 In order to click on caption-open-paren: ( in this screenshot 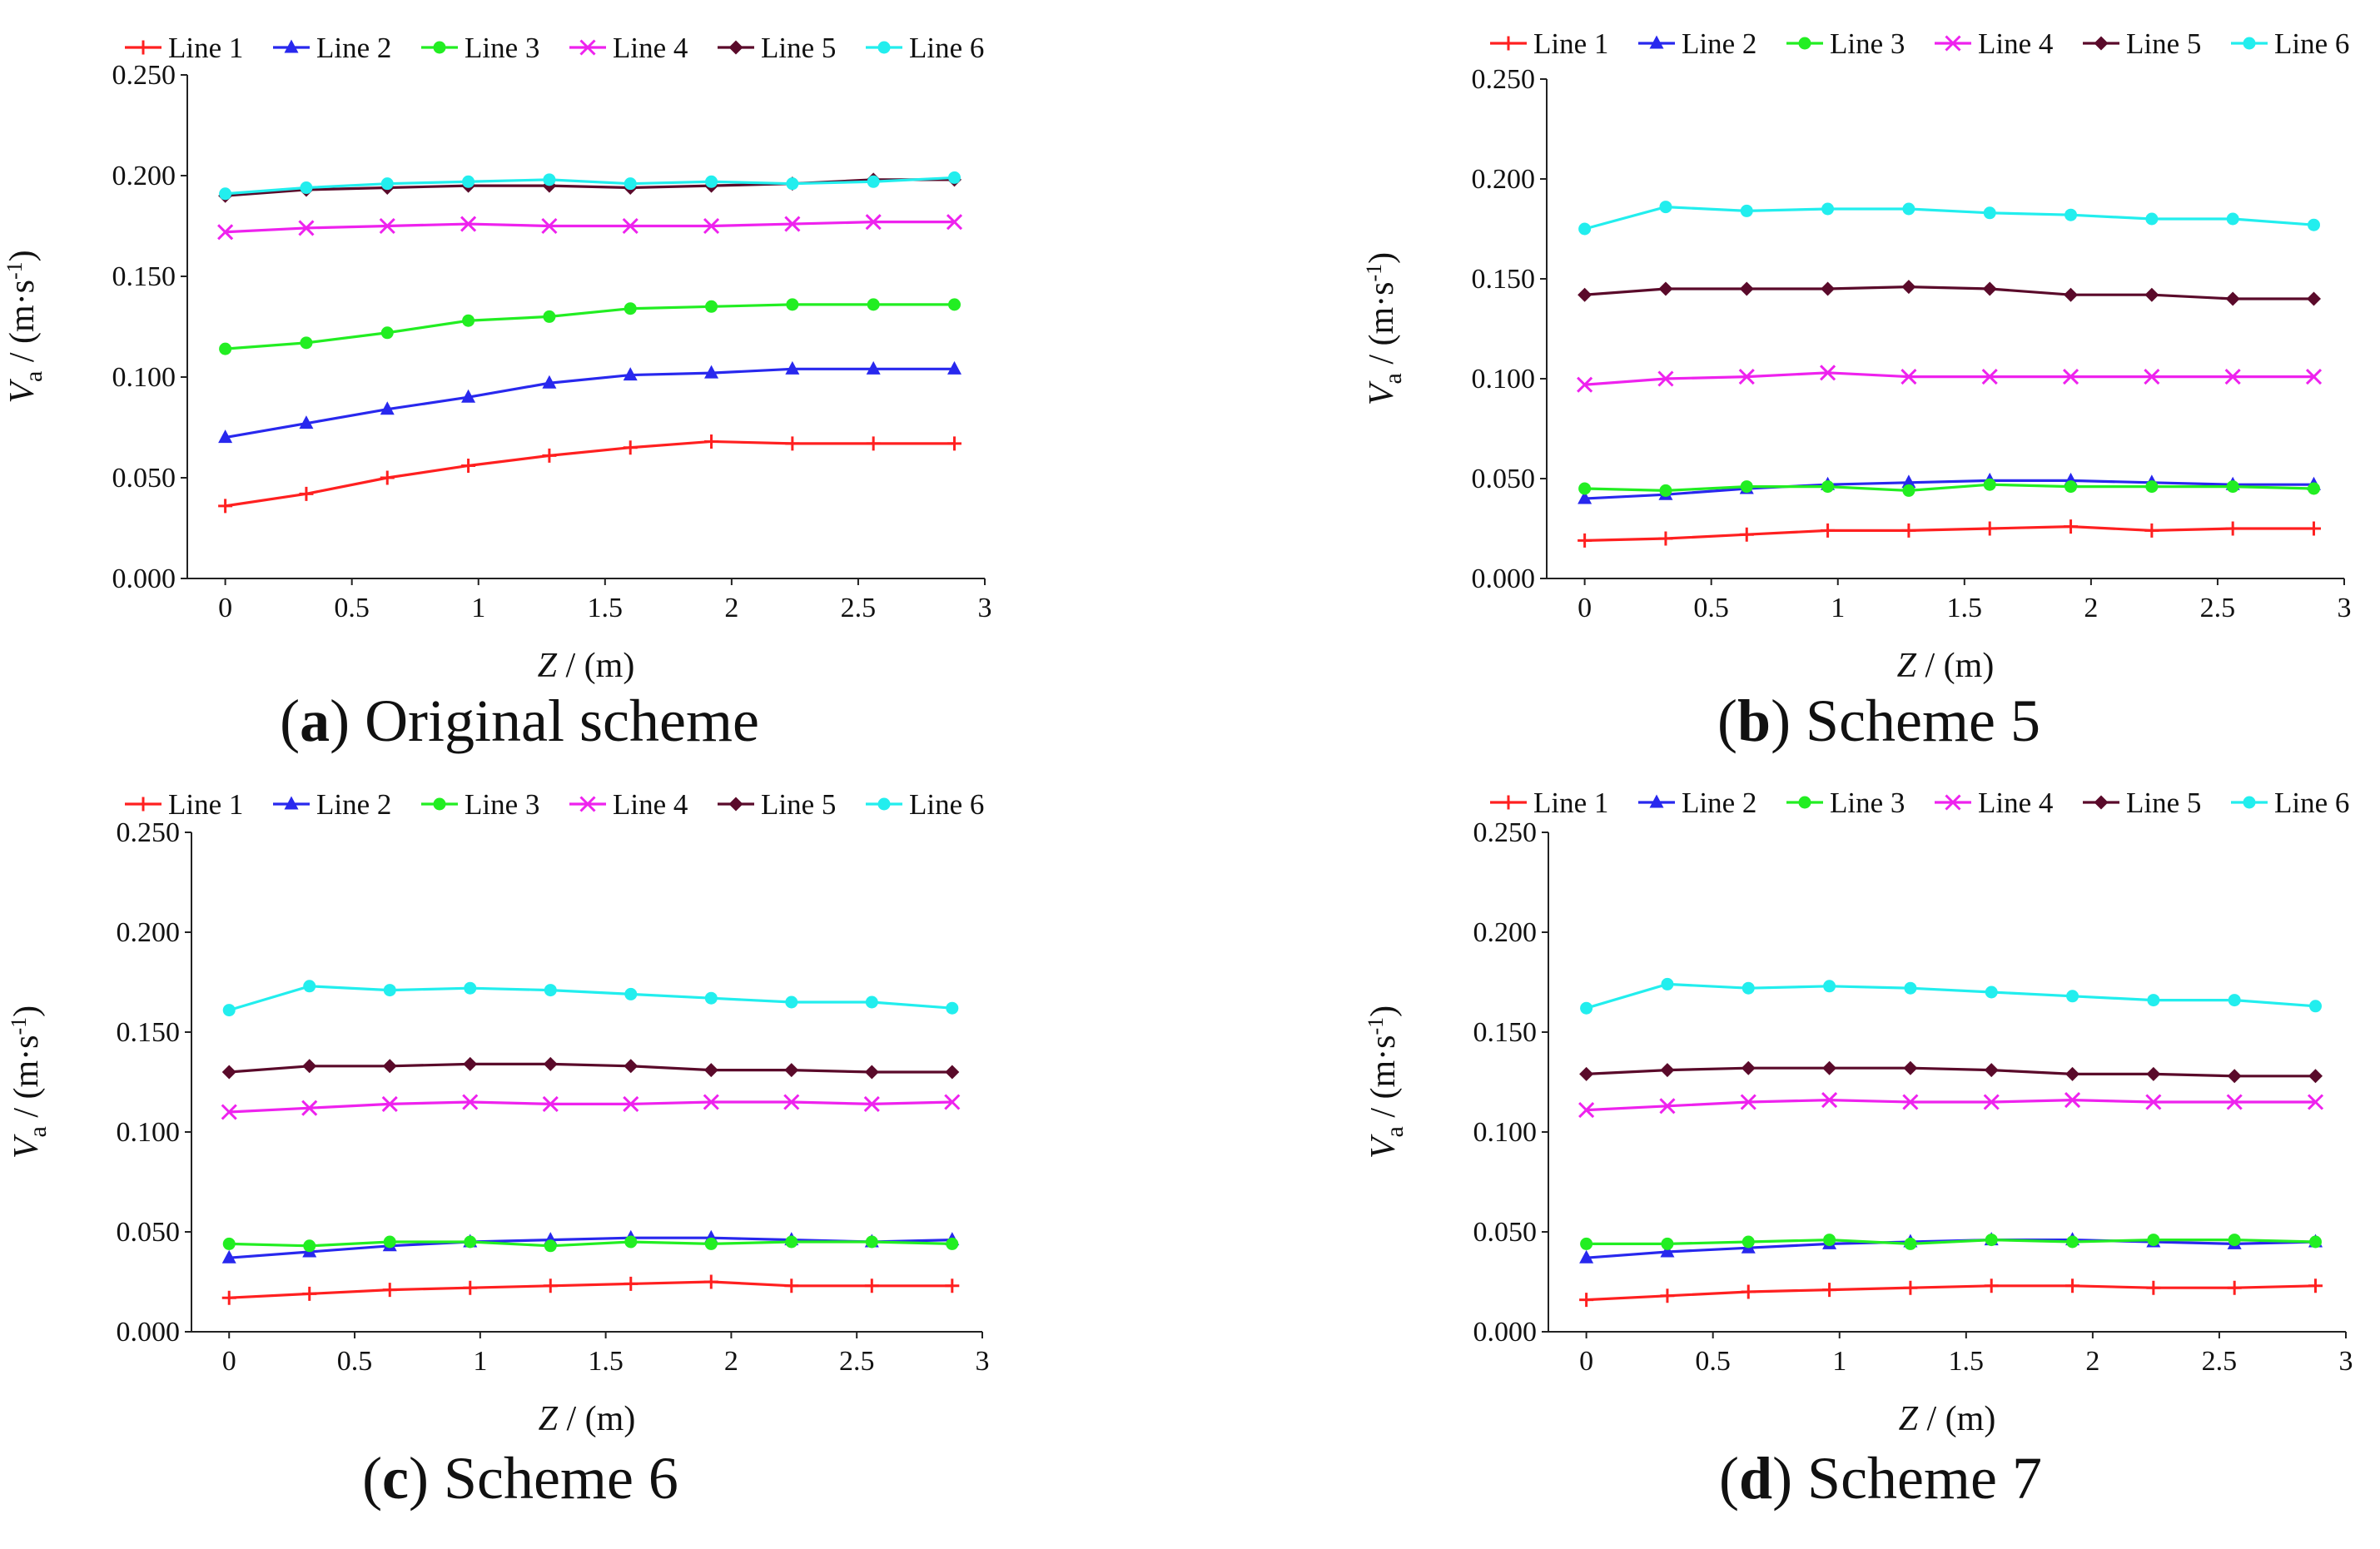, I will do `click(1729, 1478)`.